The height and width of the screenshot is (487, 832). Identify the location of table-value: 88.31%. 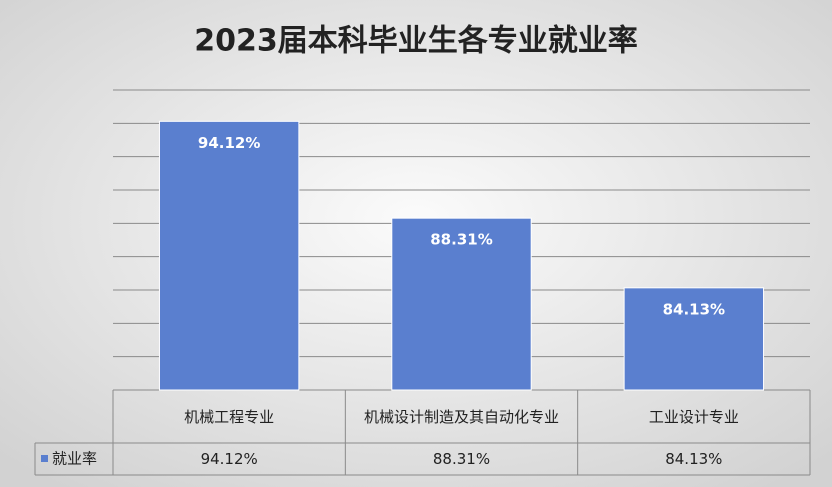
(461, 459).